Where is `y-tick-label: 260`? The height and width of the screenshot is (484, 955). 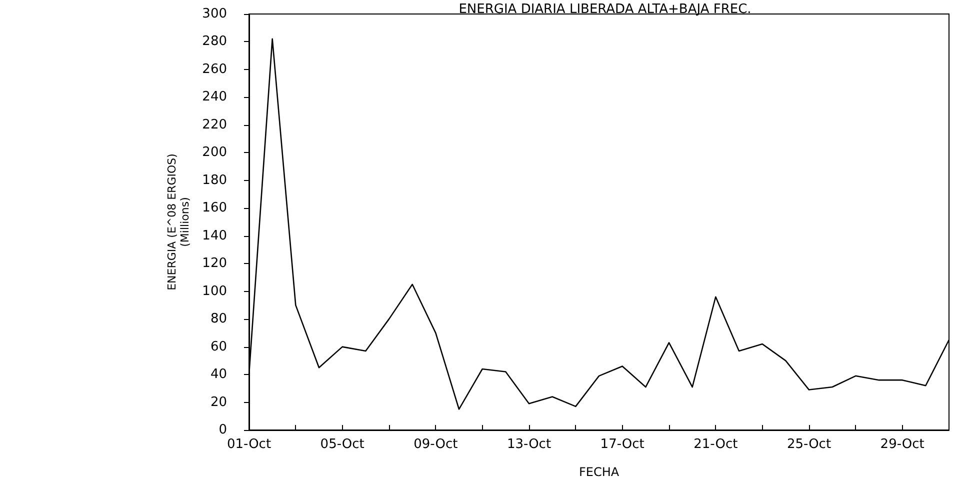 y-tick-label: 260 is located at coordinates (214, 69).